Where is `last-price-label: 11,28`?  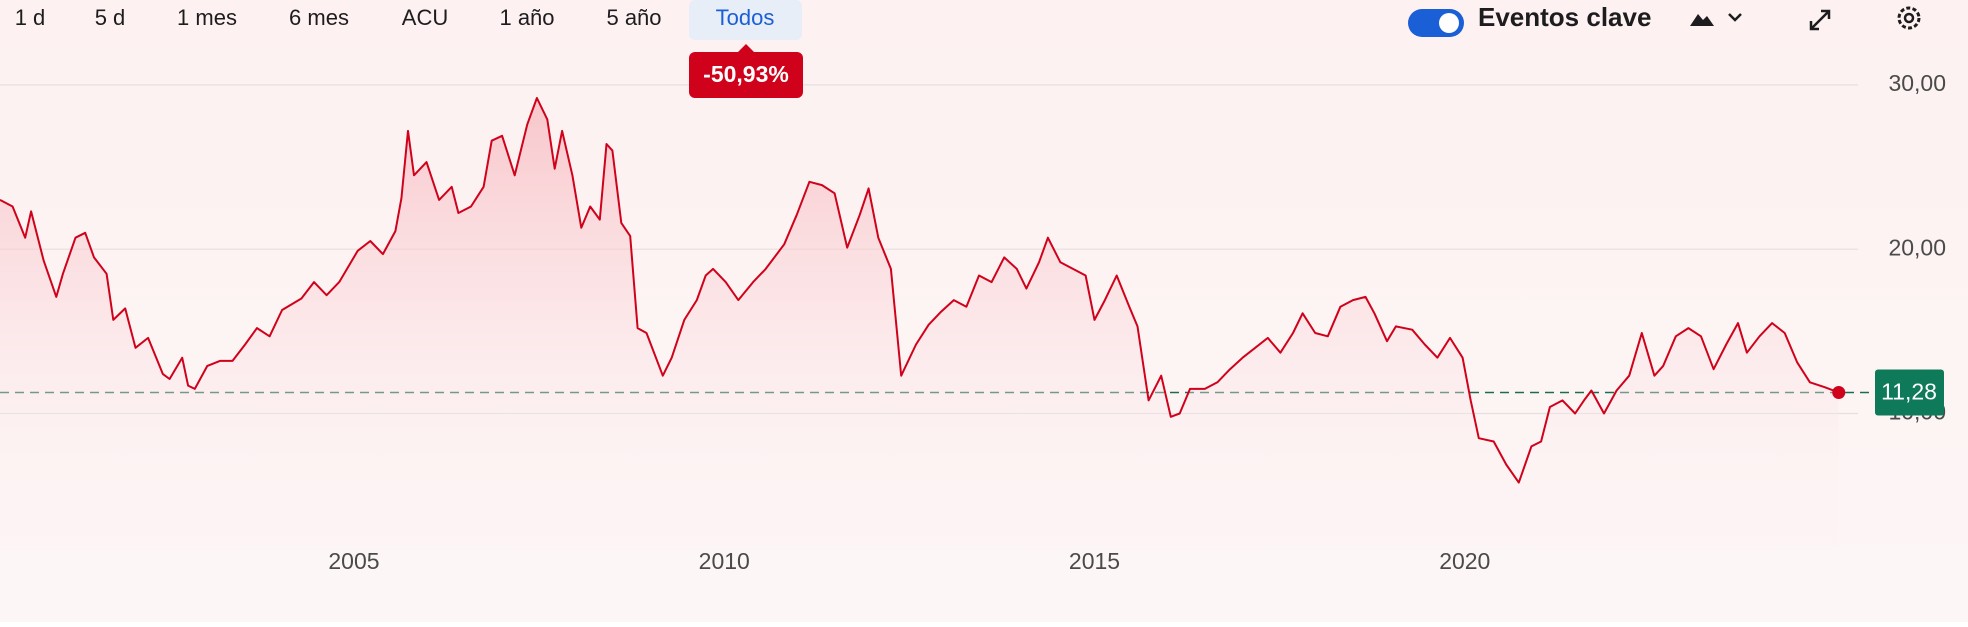 last-price-label: 11,28 is located at coordinates (1909, 392).